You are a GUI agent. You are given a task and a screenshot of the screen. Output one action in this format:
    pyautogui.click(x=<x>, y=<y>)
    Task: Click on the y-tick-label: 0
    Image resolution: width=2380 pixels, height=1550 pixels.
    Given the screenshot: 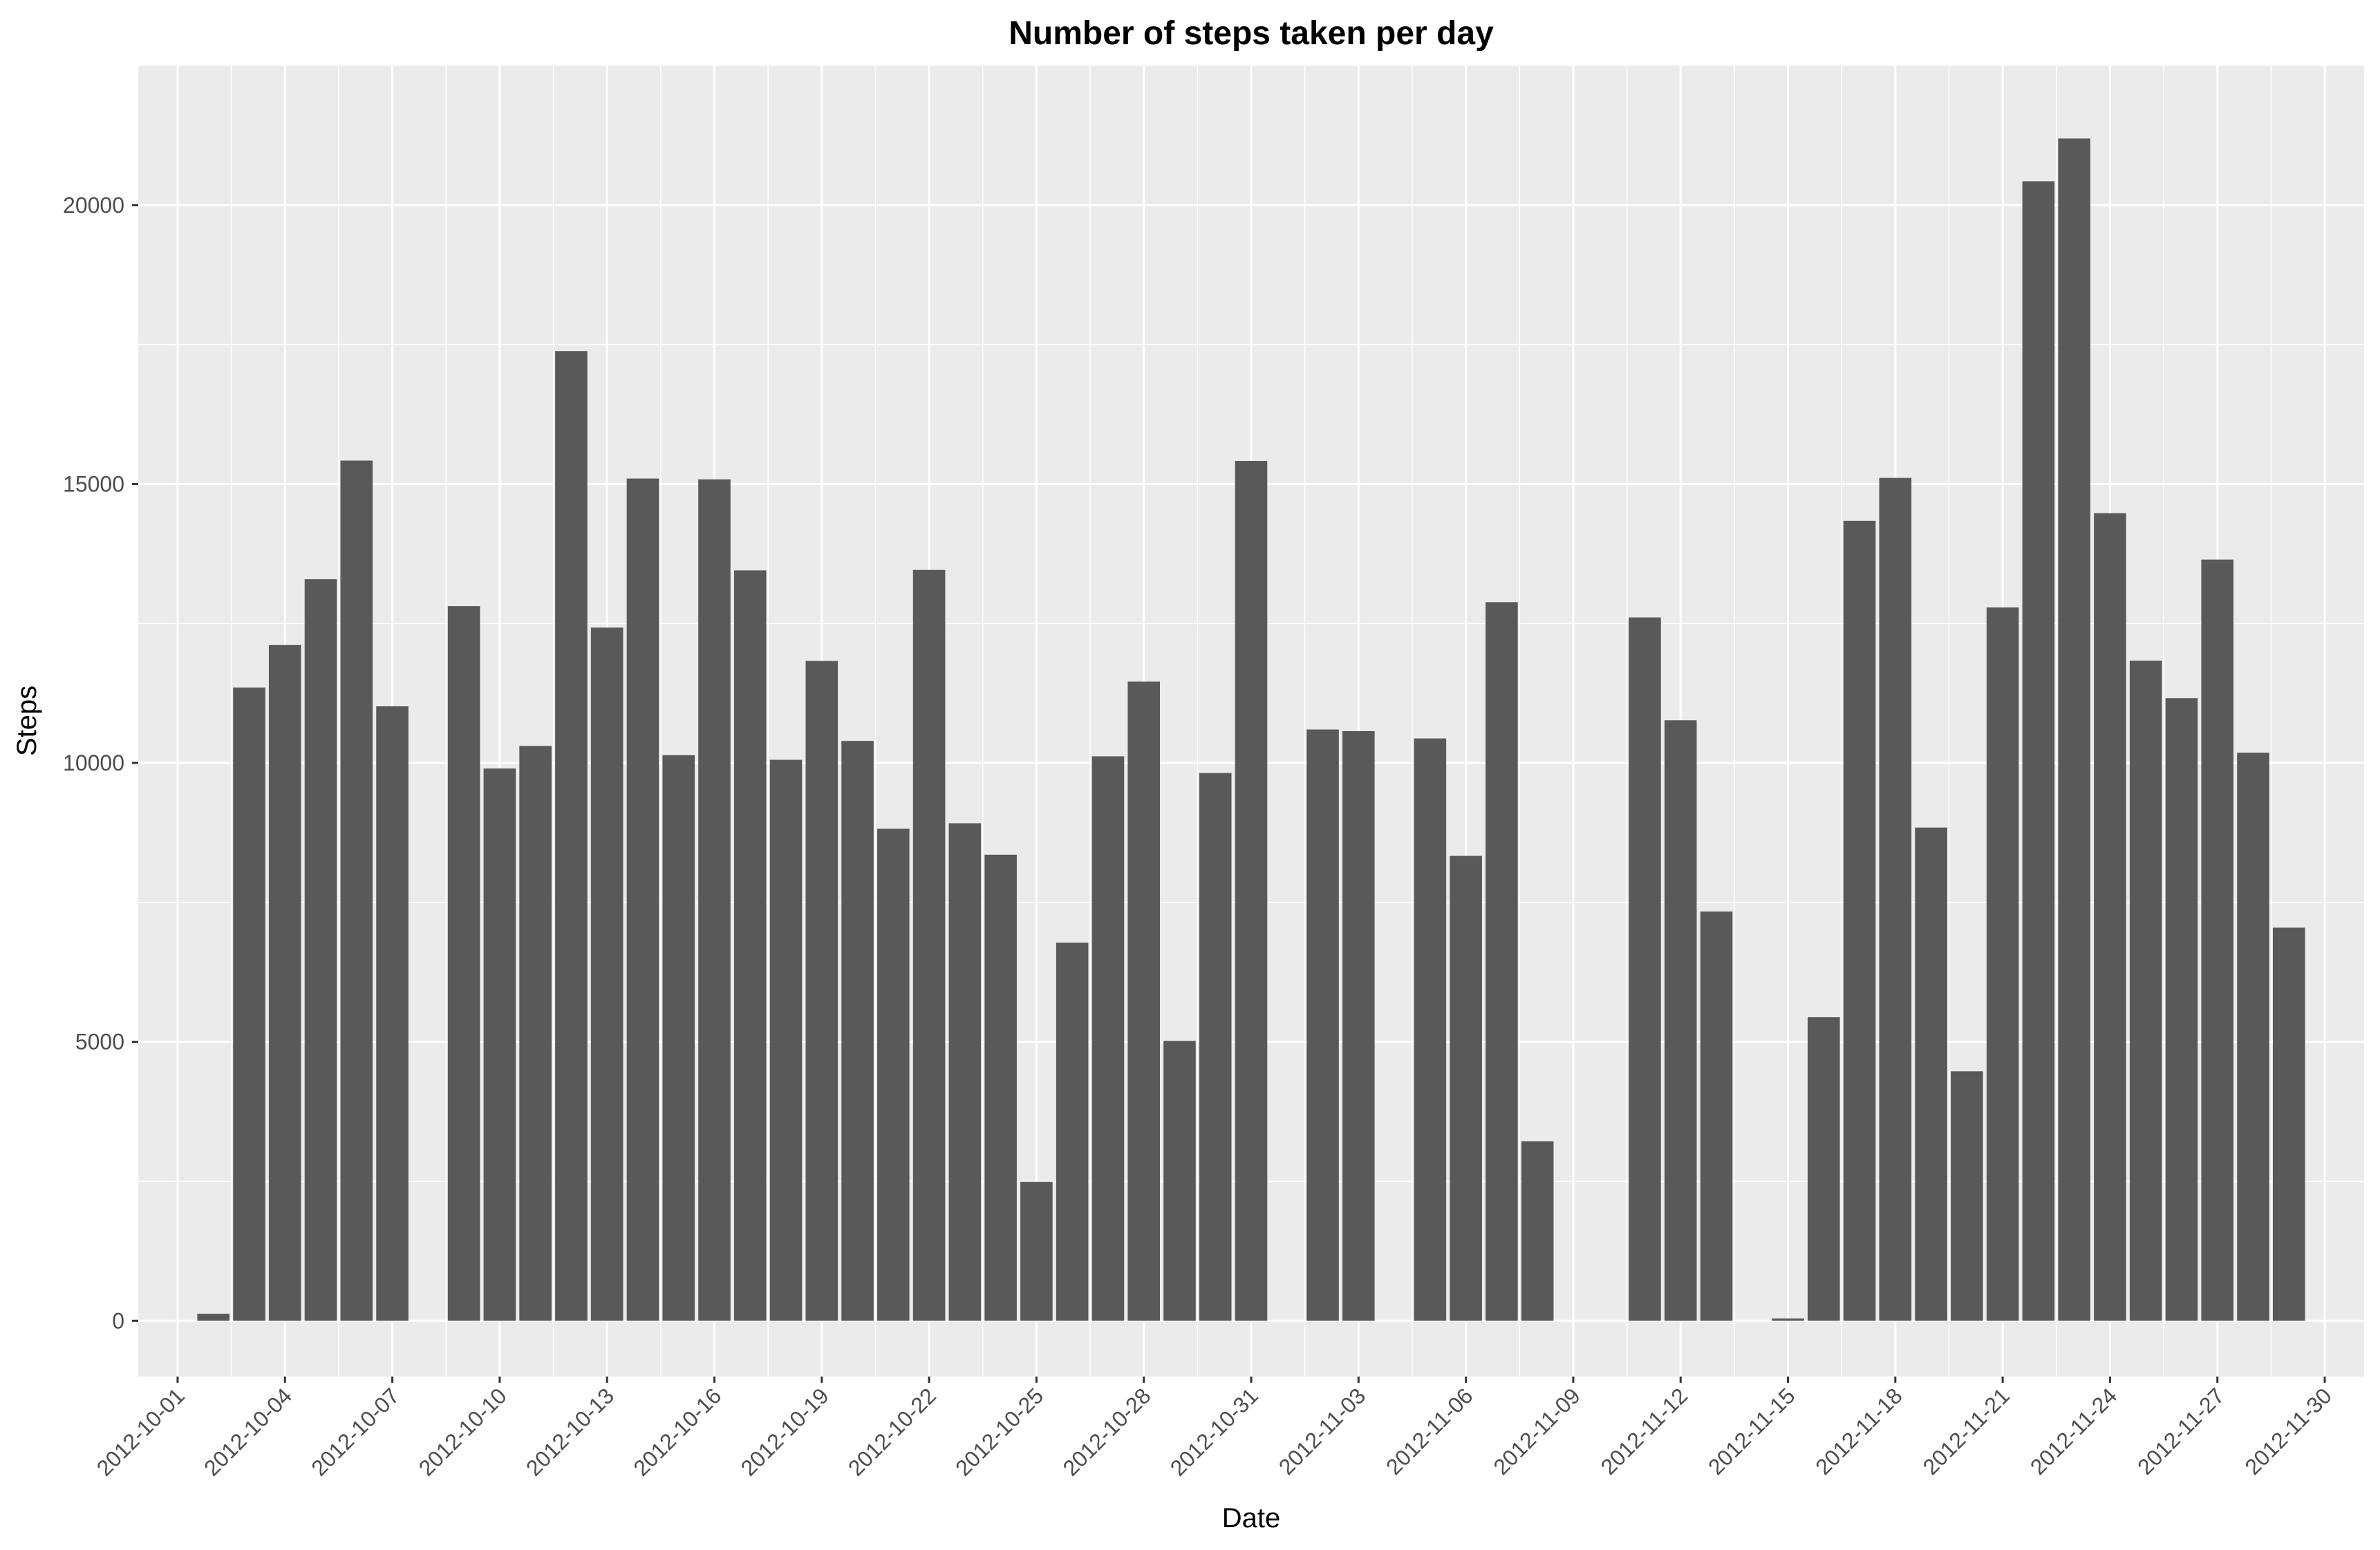 What is the action you would take?
    pyautogui.click(x=118, y=1320)
    